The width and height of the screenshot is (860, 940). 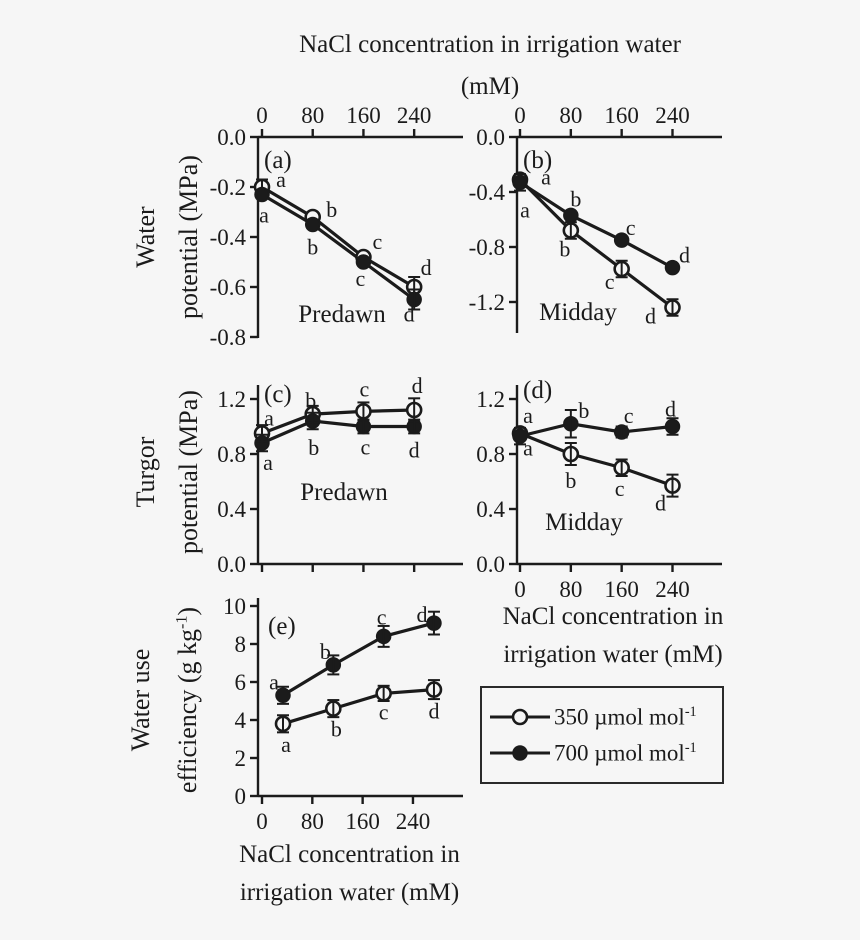 What do you see at coordinates (340, 475) in the screenshot?
I see `panel-c: 1.2 0.8 0.4 0.0 a b c d a b c d (c) Predawn` at bounding box center [340, 475].